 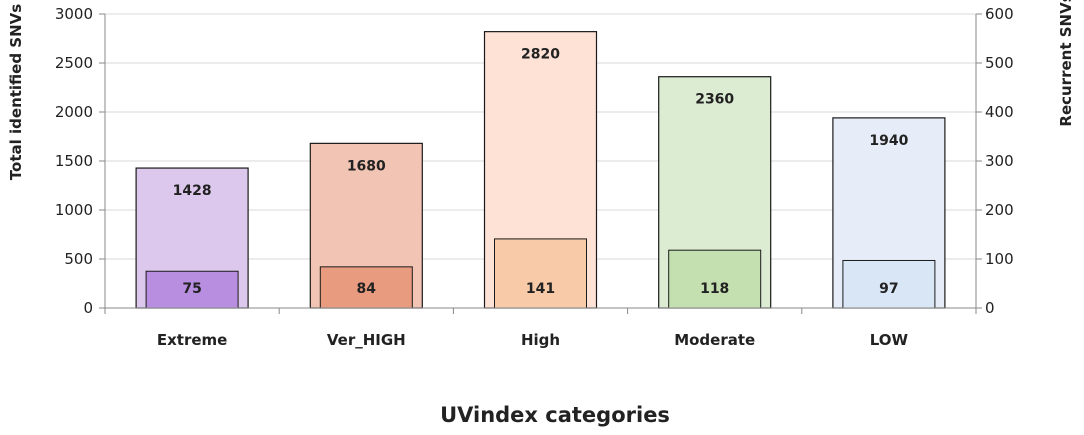 What do you see at coordinates (74, 14) in the screenshot?
I see `y-tick-label-left: 3000` at bounding box center [74, 14].